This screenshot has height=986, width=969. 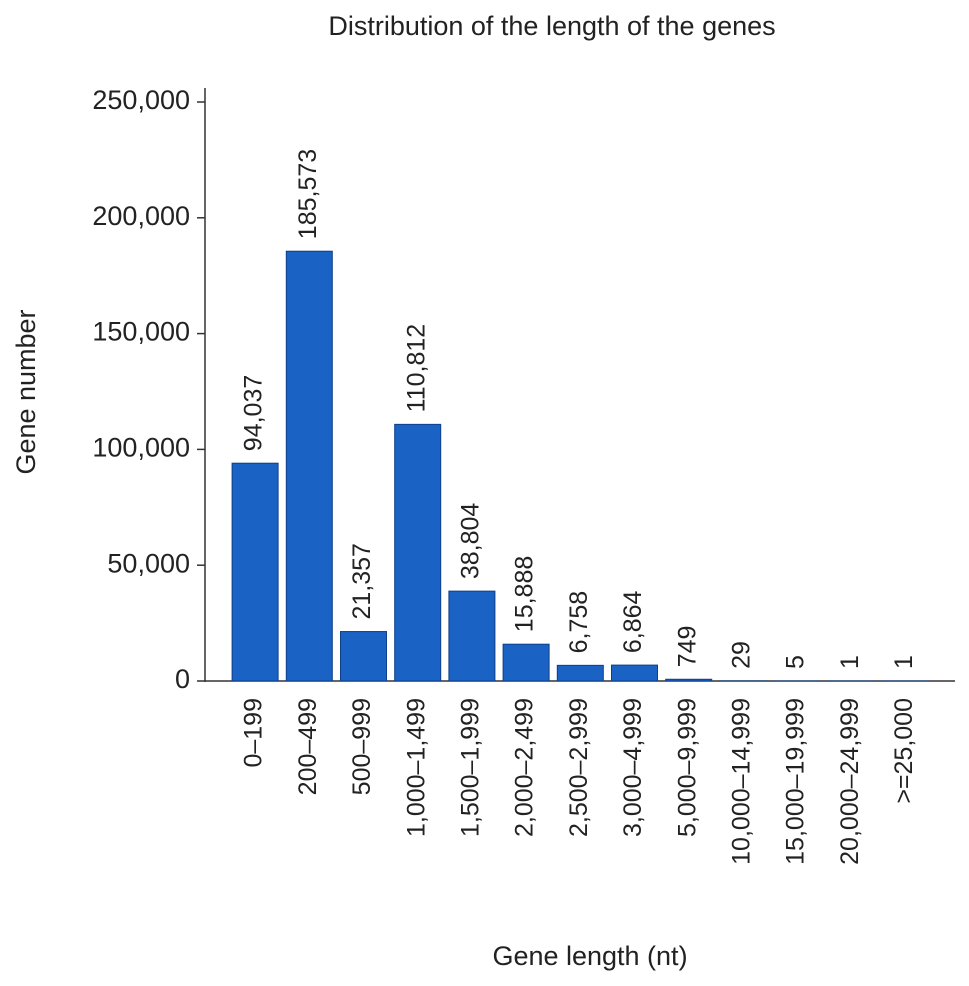 I want to click on y-tick-label: 200,000, so click(x=141, y=216).